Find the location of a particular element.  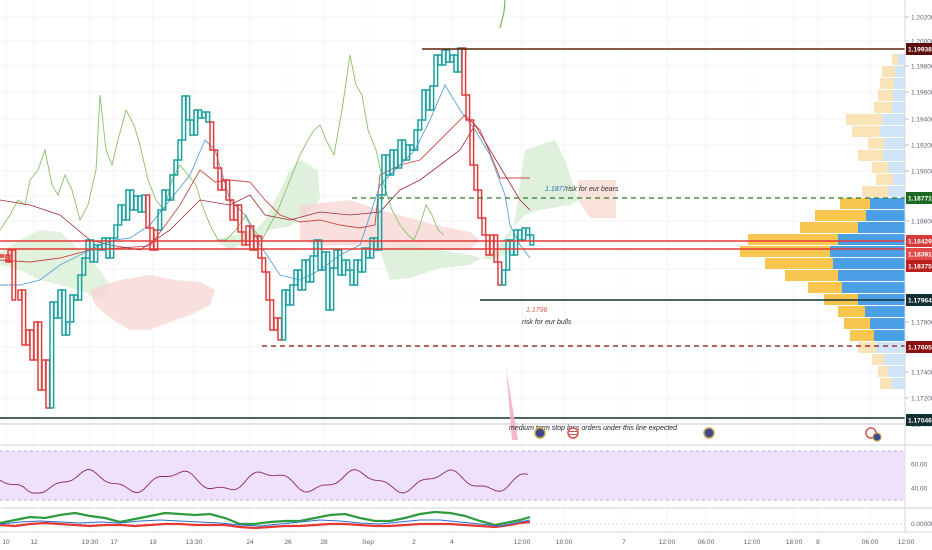

price-label-text: 1.18771 is located at coordinates (920, 199).